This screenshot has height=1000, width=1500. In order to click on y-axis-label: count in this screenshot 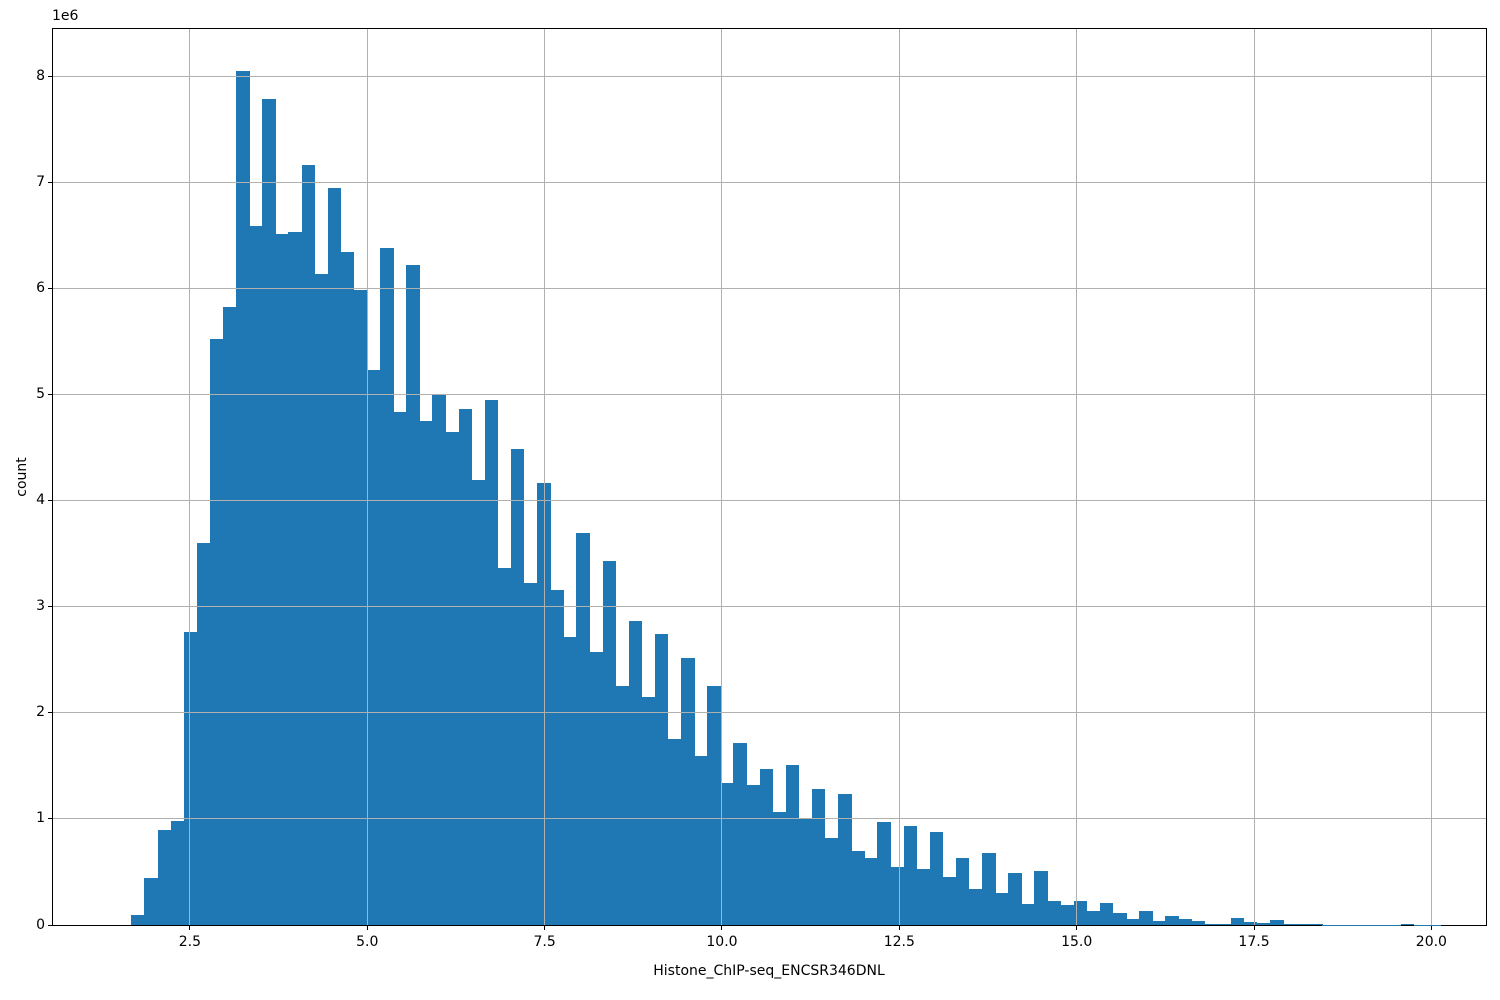, I will do `click(22, 477)`.